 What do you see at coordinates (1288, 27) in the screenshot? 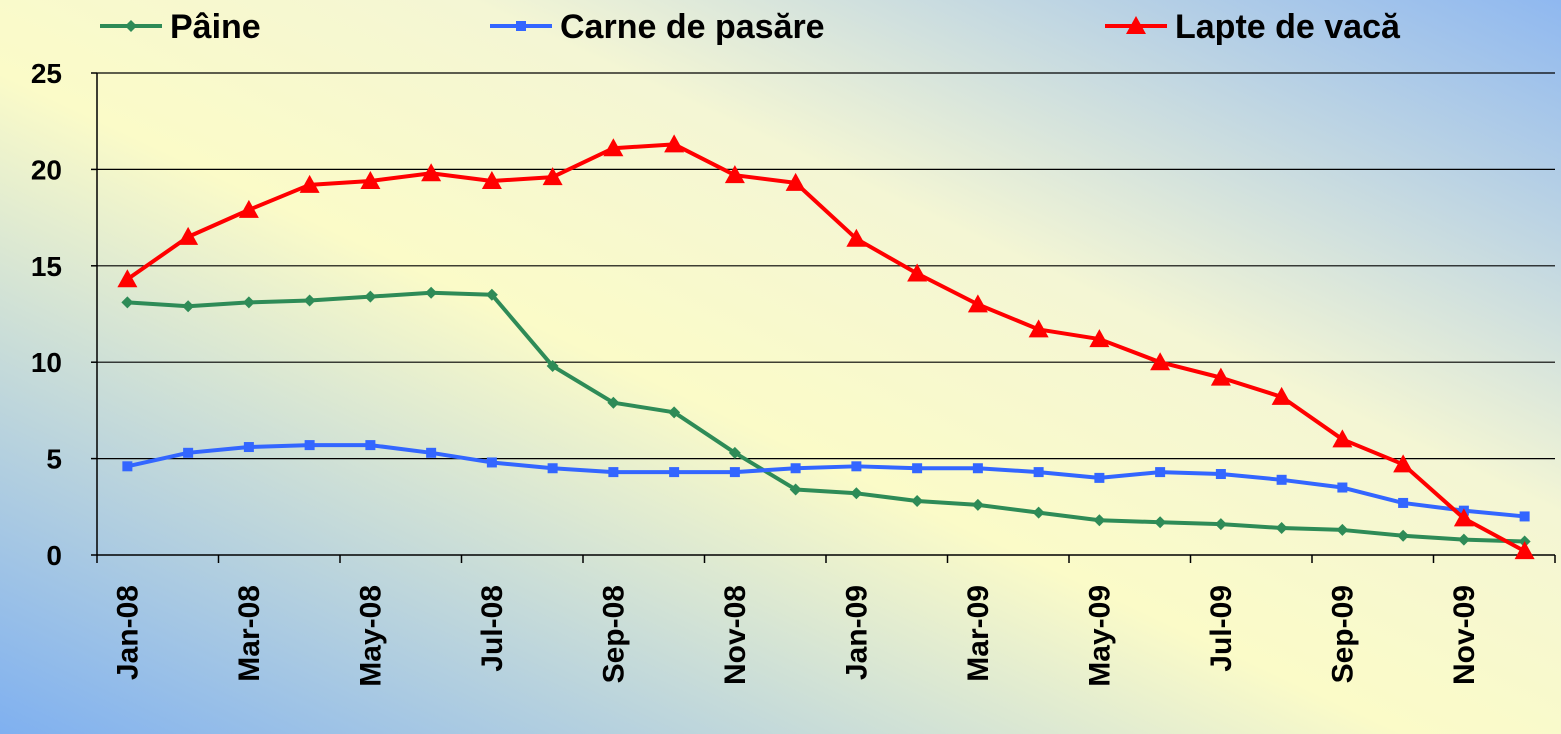
I see `legend-label: Lapte de vacă` at bounding box center [1288, 27].